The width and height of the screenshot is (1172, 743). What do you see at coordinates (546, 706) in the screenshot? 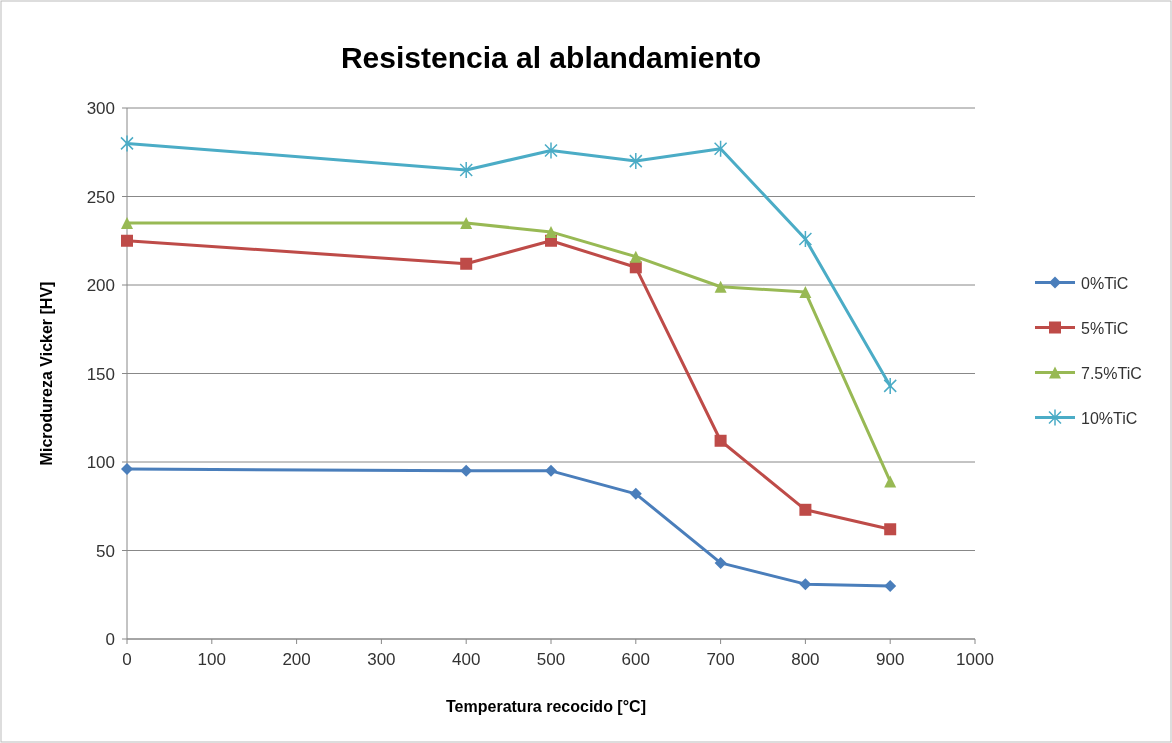
I see `x-axis-title: Temperatura recocido [°C]` at bounding box center [546, 706].